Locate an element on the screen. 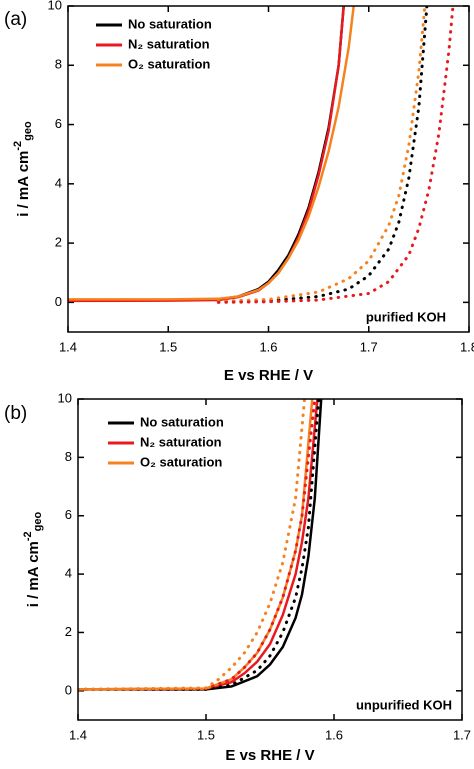 The width and height of the screenshot is (474, 769). annotation: unpurified KOH is located at coordinates (404, 704).